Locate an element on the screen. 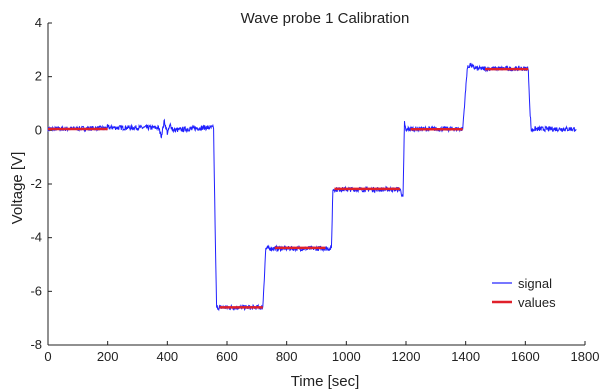  x-tick-label: 1000 is located at coordinates (346, 356).